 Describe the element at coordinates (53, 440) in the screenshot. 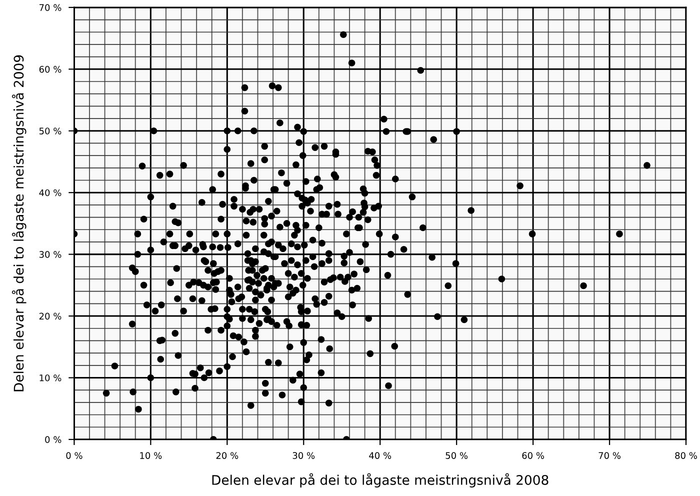

I see `y-tick-label: 0 %` at that location.